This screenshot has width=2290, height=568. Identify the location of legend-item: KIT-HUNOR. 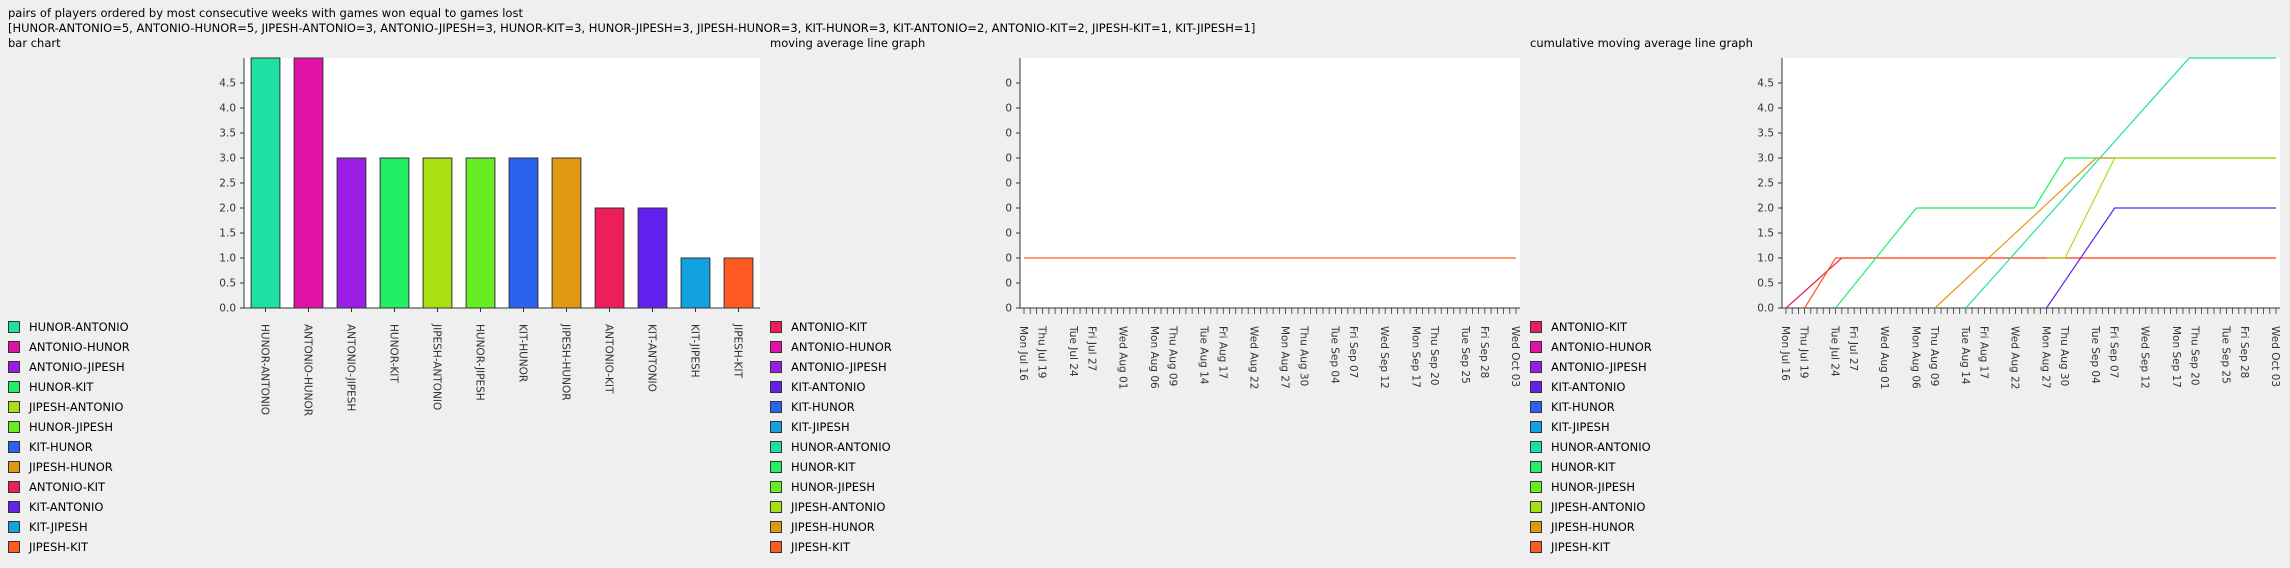
(1591, 407).